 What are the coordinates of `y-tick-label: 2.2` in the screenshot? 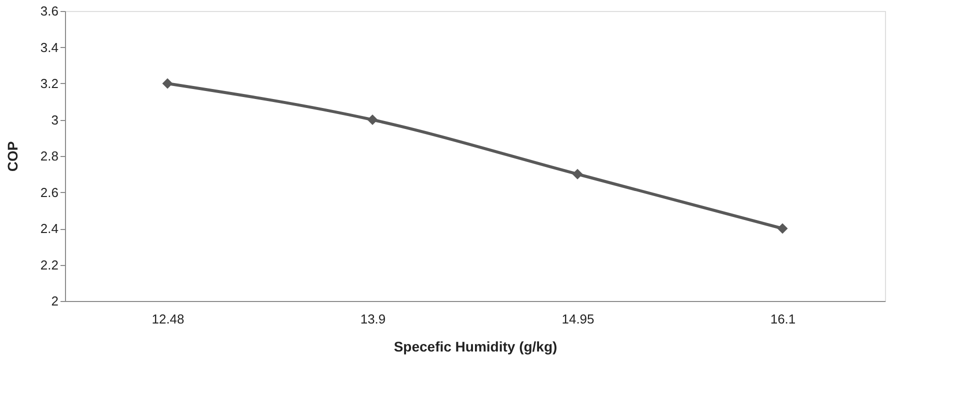 It's located at (49, 264).